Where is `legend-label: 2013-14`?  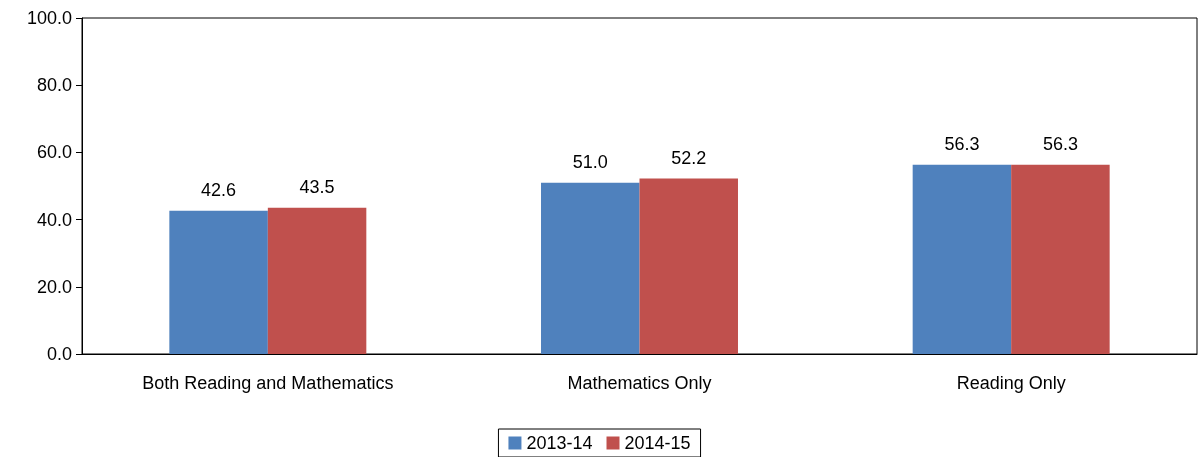
legend-label: 2013-14 is located at coordinates (559, 443).